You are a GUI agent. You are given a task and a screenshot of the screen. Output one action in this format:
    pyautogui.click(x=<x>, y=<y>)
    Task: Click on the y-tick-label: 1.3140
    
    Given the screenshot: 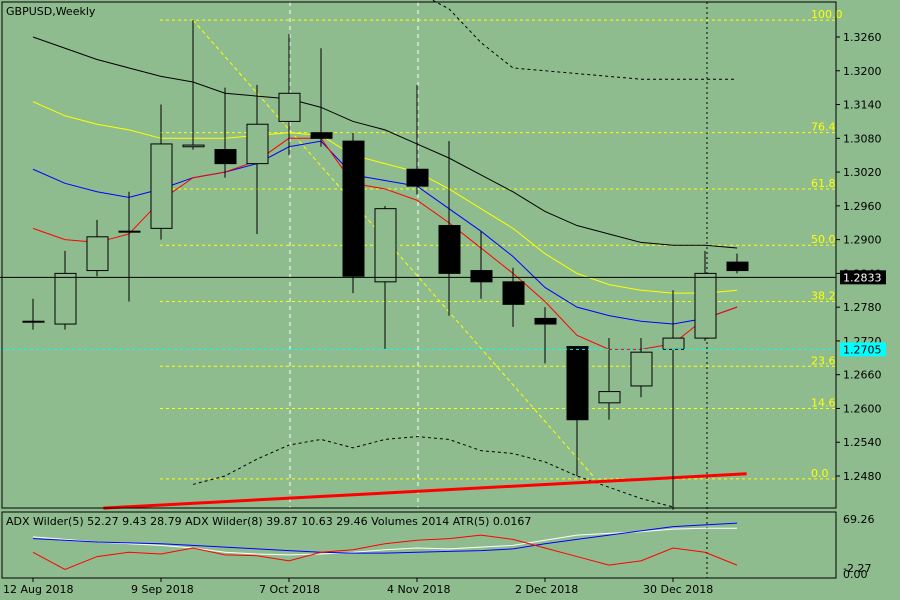 What is the action you would take?
    pyautogui.click(x=862, y=105)
    